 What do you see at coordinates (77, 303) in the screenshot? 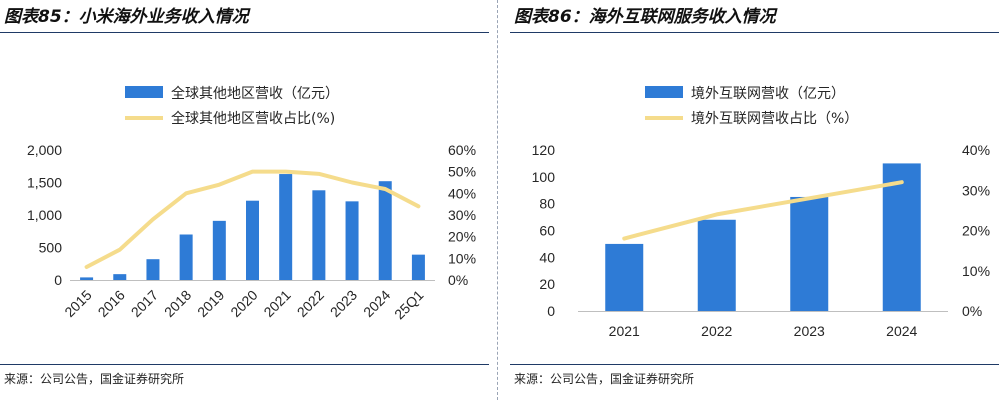
I see `x-axis-tick-label: 2015` at bounding box center [77, 303].